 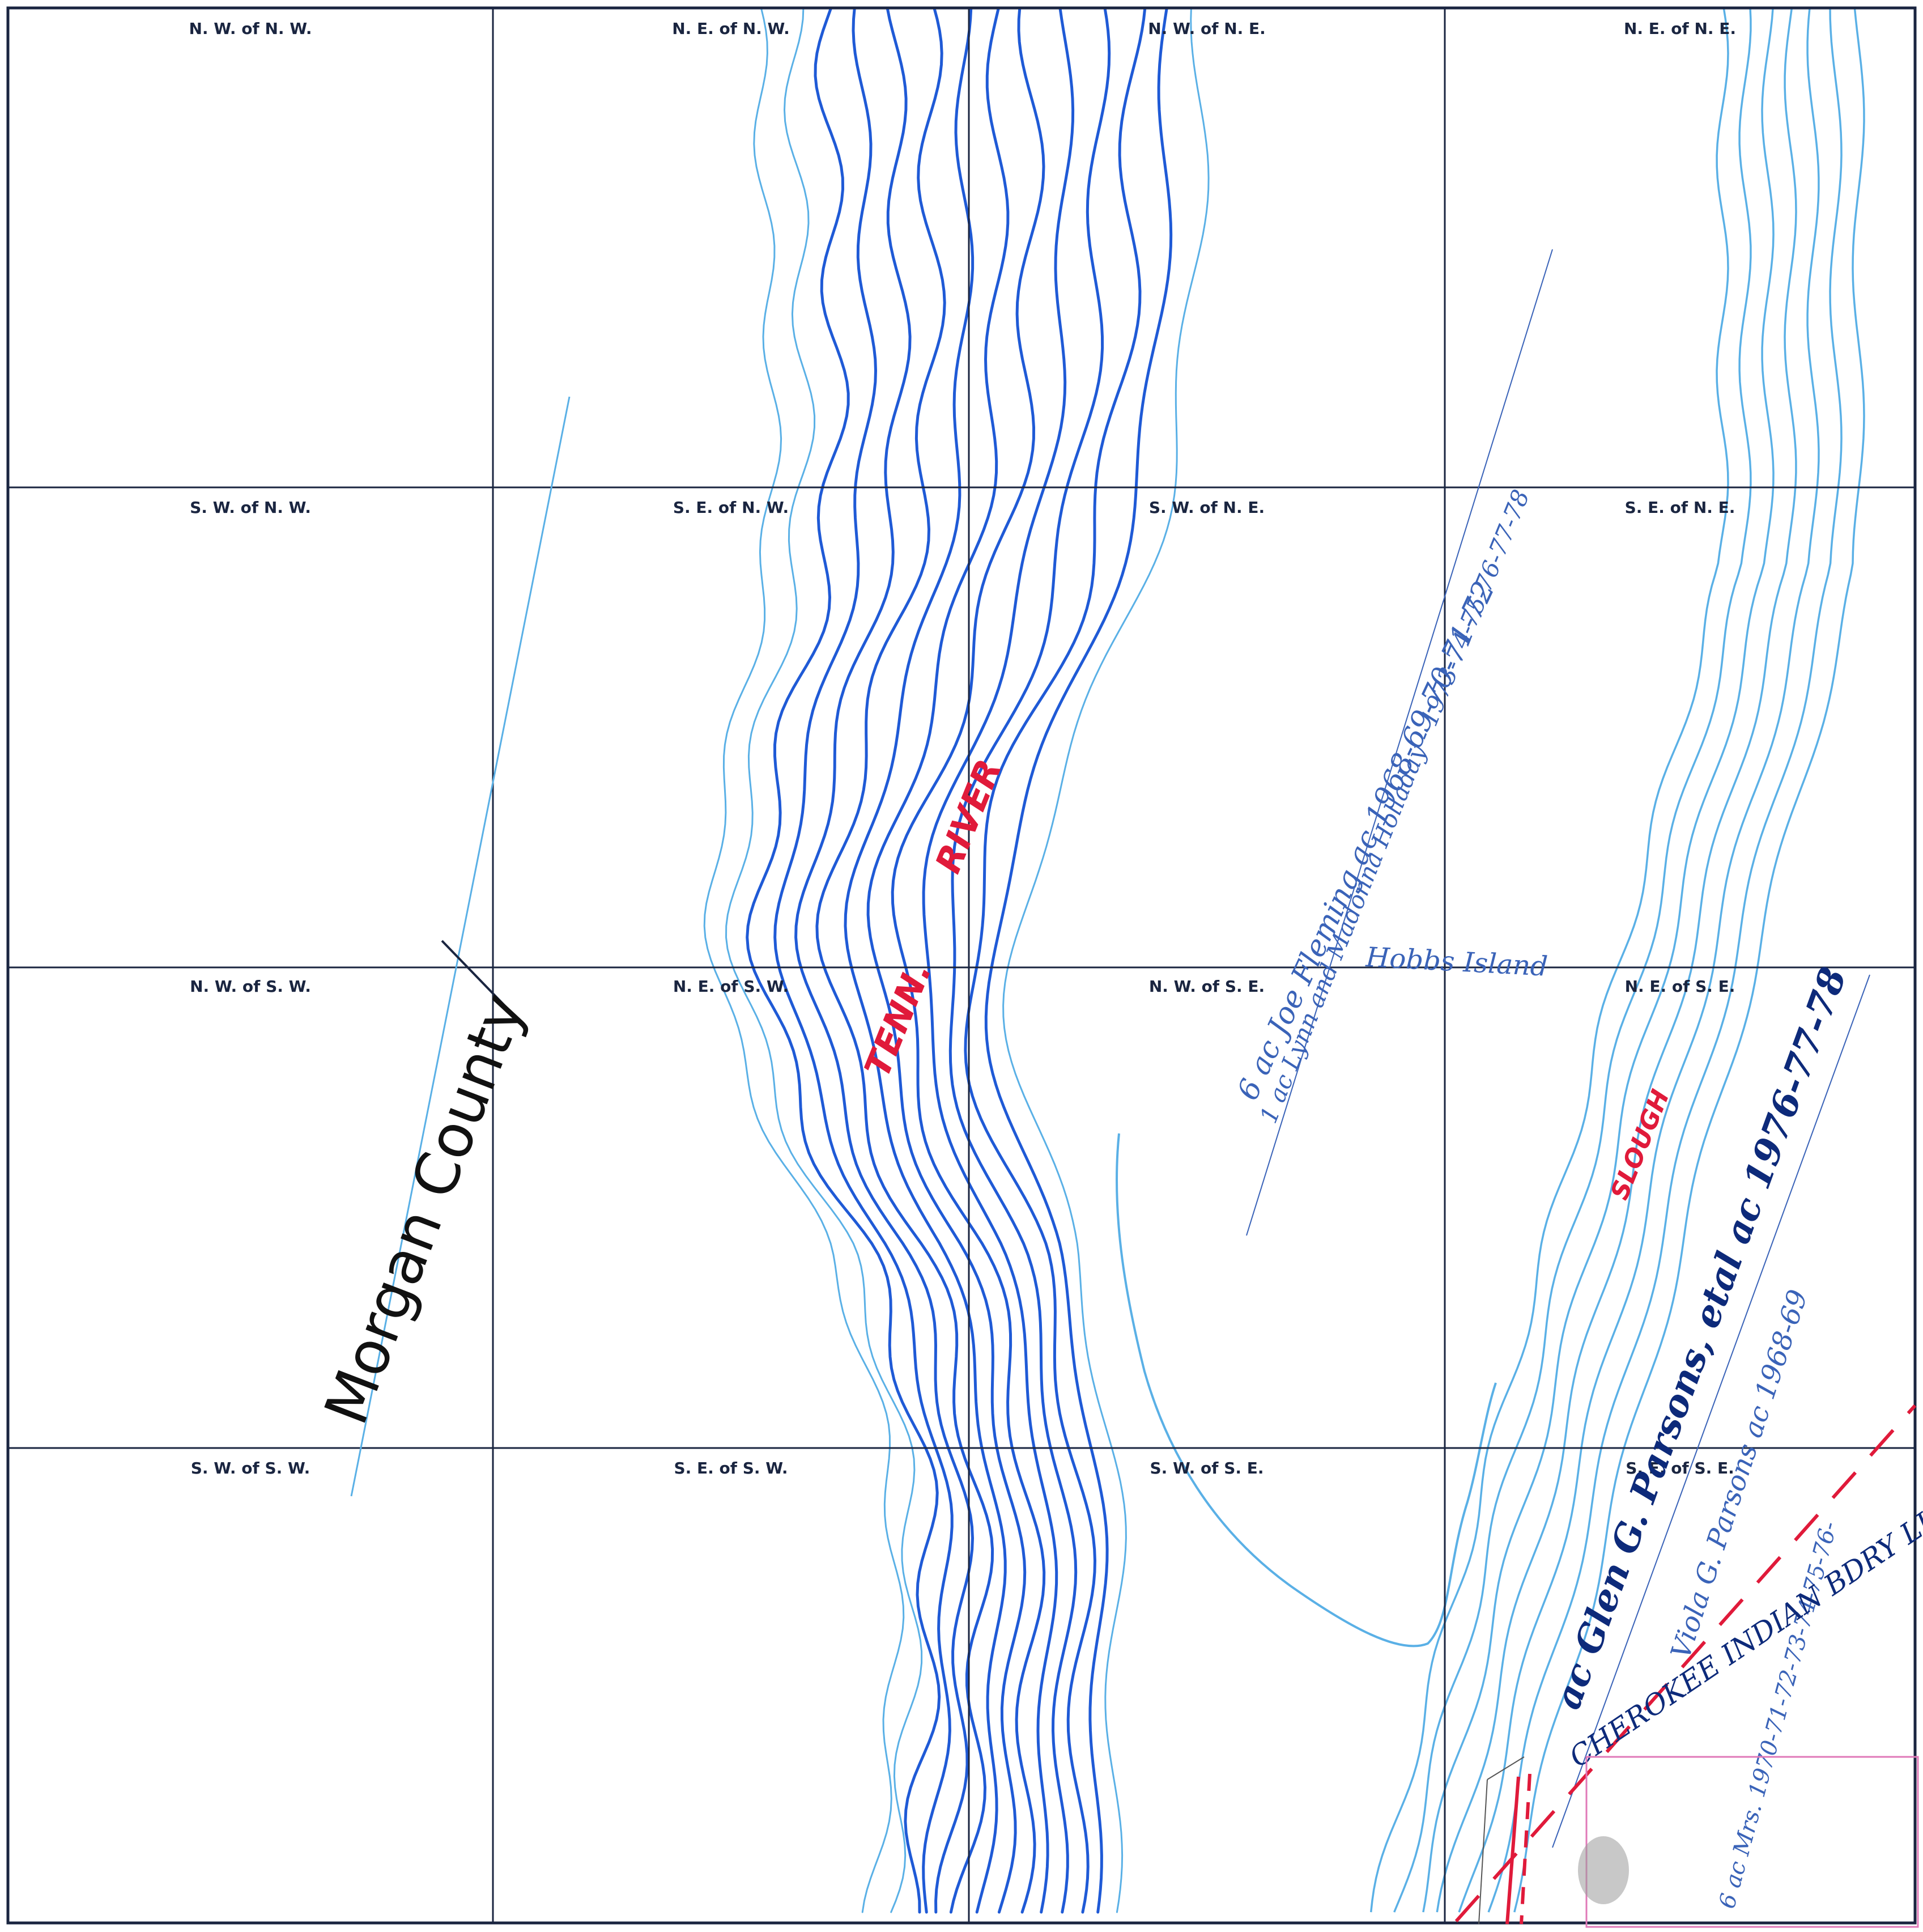 I want to click on label-nw-of-ne: N. W. of N. E., so click(x=1207, y=28).